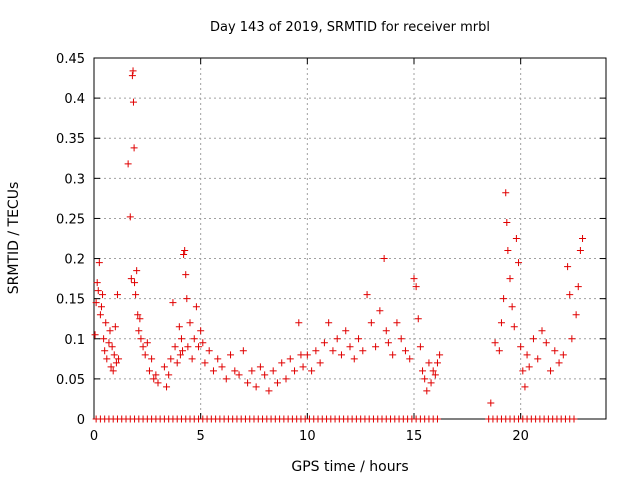  I want to click on y-tick-label: 0.15, so click(70, 300).